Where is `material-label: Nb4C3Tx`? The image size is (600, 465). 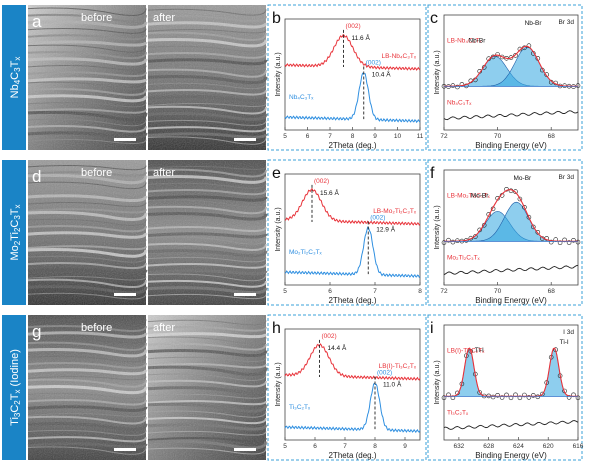 material-label: Nb4C3Tx is located at coordinates (15, 78).